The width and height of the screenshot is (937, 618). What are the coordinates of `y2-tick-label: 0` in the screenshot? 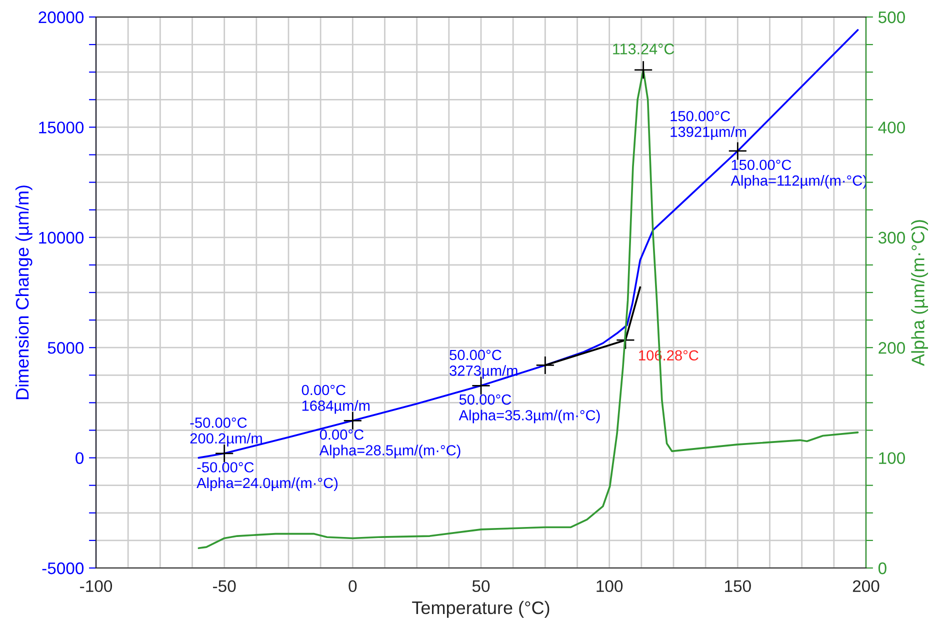 It's located at (882, 568).